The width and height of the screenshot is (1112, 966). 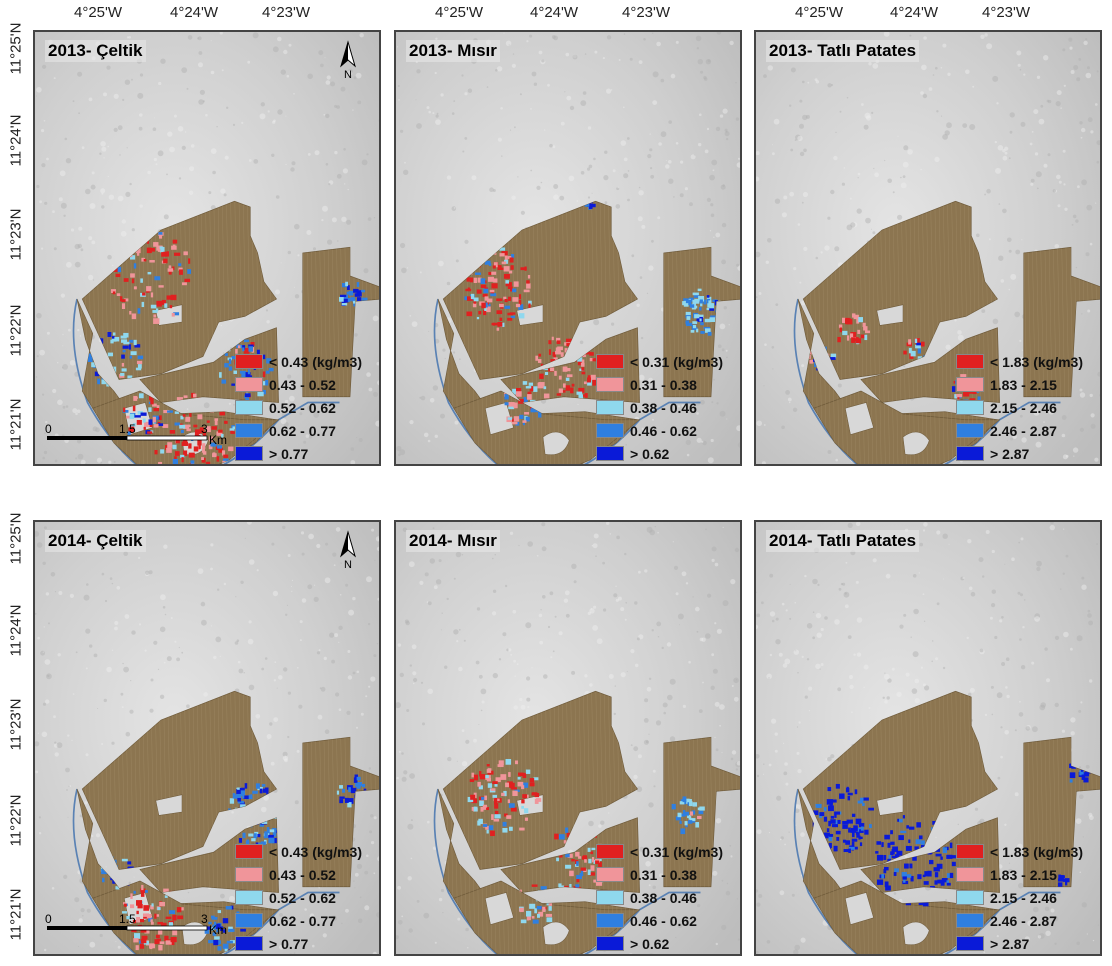 I want to click on latitude-tick-label: 11°23'N, so click(x=16, y=234).